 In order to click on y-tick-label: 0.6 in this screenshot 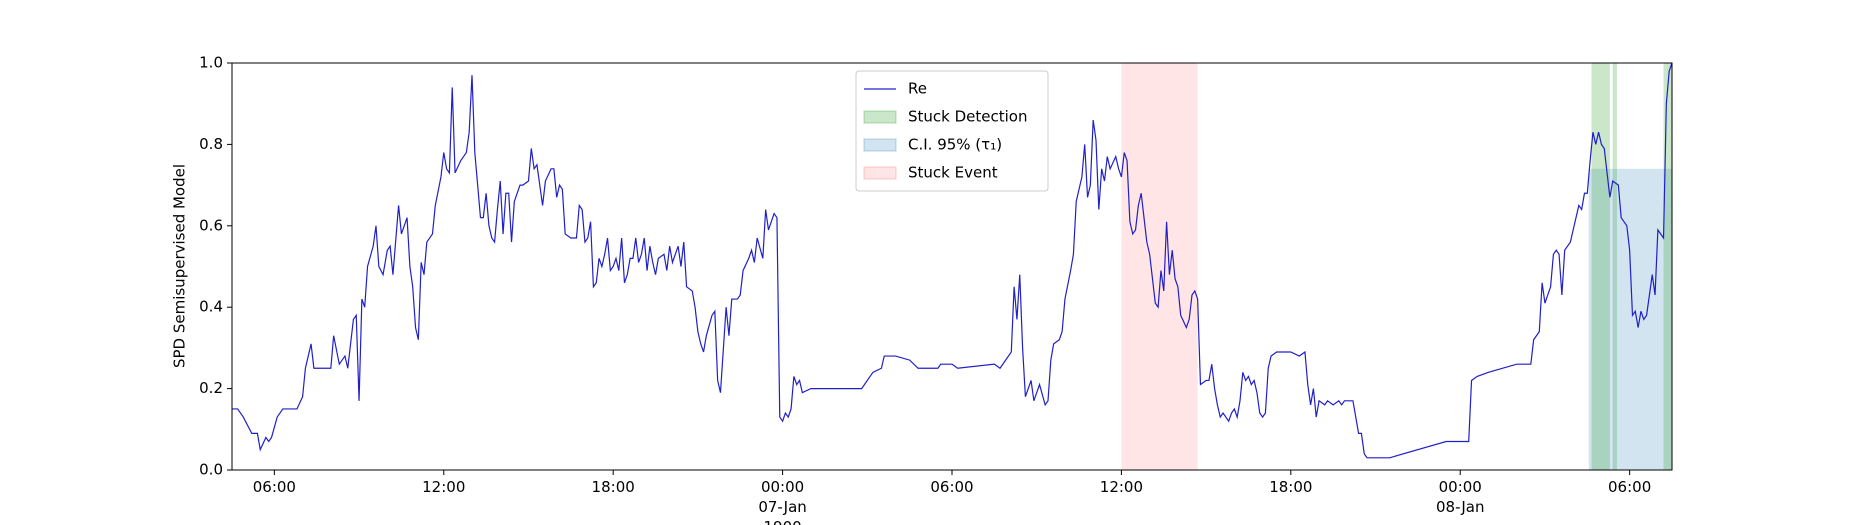, I will do `click(211, 225)`.